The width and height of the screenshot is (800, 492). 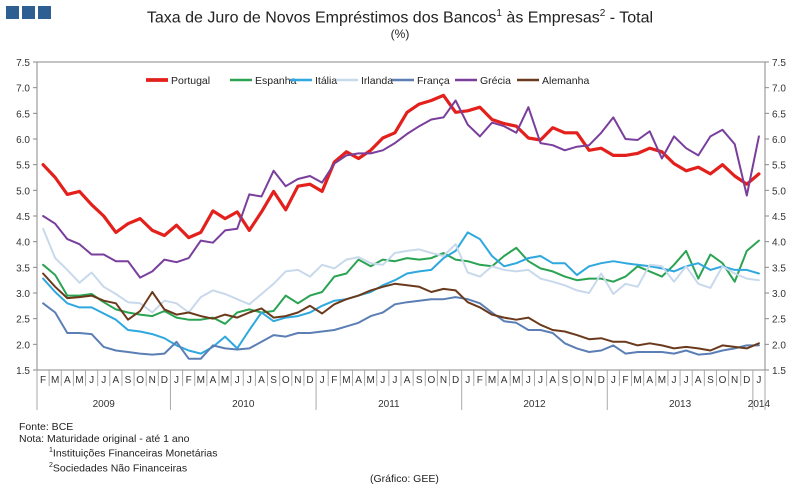 What do you see at coordinates (46, 427) in the screenshot?
I see `source-note: Fonte: BCE` at bounding box center [46, 427].